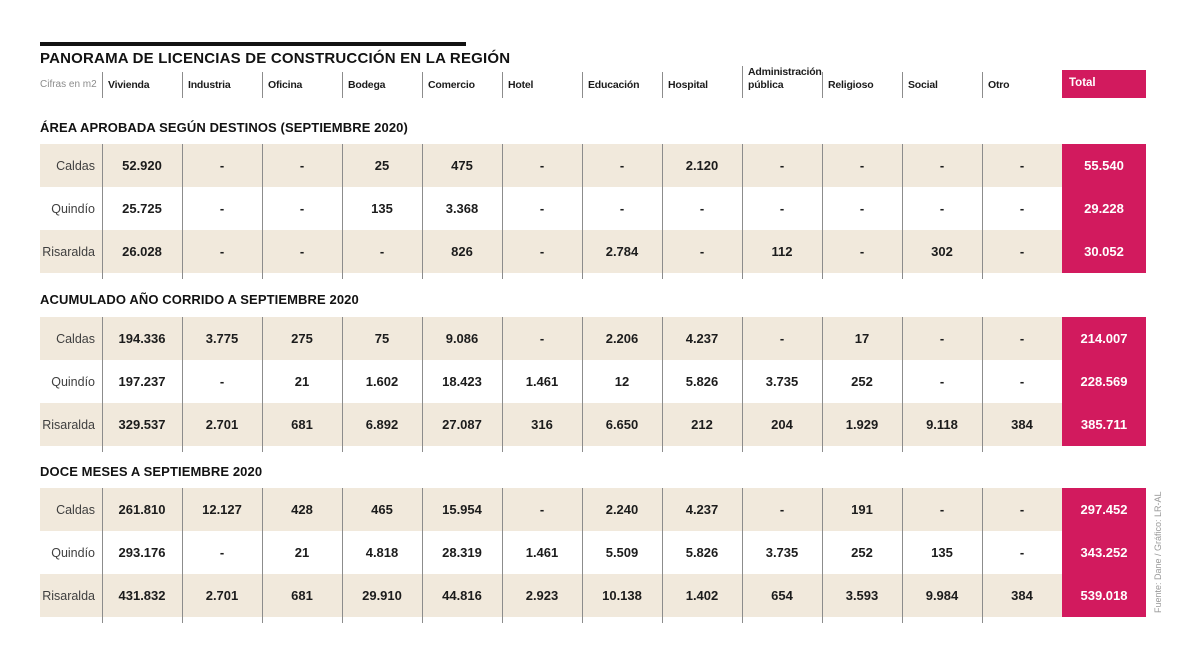 The height and width of the screenshot is (659, 1200). What do you see at coordinates (302, 85) in the screenshot?
I see `column-header-oficina: Oficina` at bounding box center [302, 85].